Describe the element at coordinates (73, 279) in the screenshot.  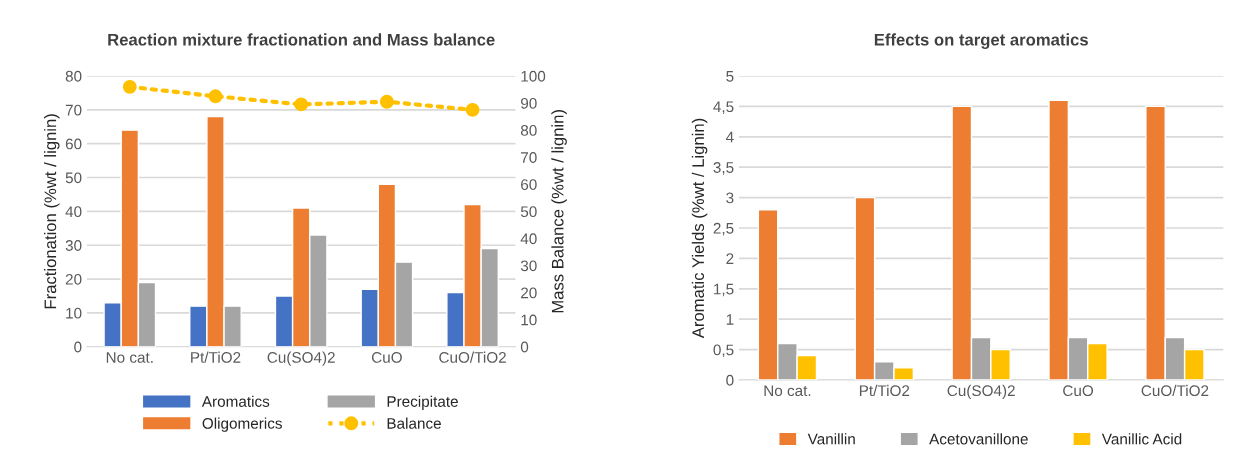
I see `y-tick-label: 20` at that location.